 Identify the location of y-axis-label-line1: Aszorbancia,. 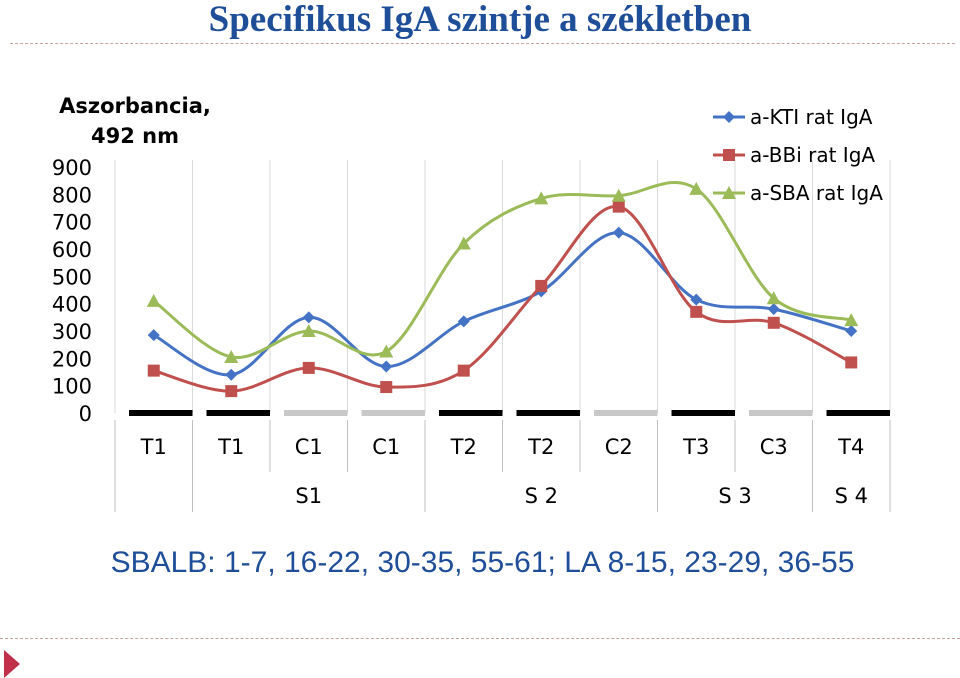
(135, 106).